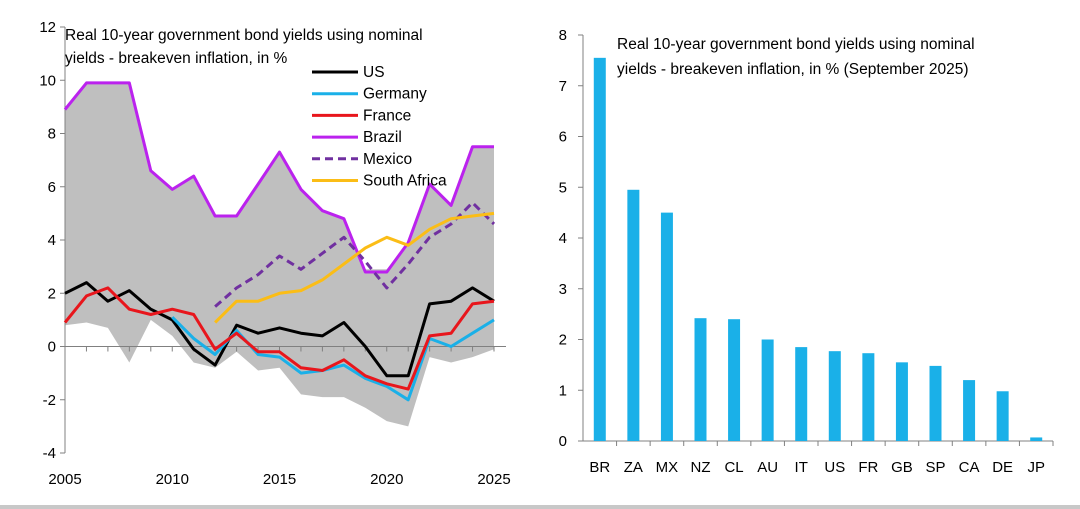 The height and width of the screenshot is (509, 1080). Describe the element at coordinates (563, 137) in the screenshot. I see `right-y-tick-label-6: 6` at that location.